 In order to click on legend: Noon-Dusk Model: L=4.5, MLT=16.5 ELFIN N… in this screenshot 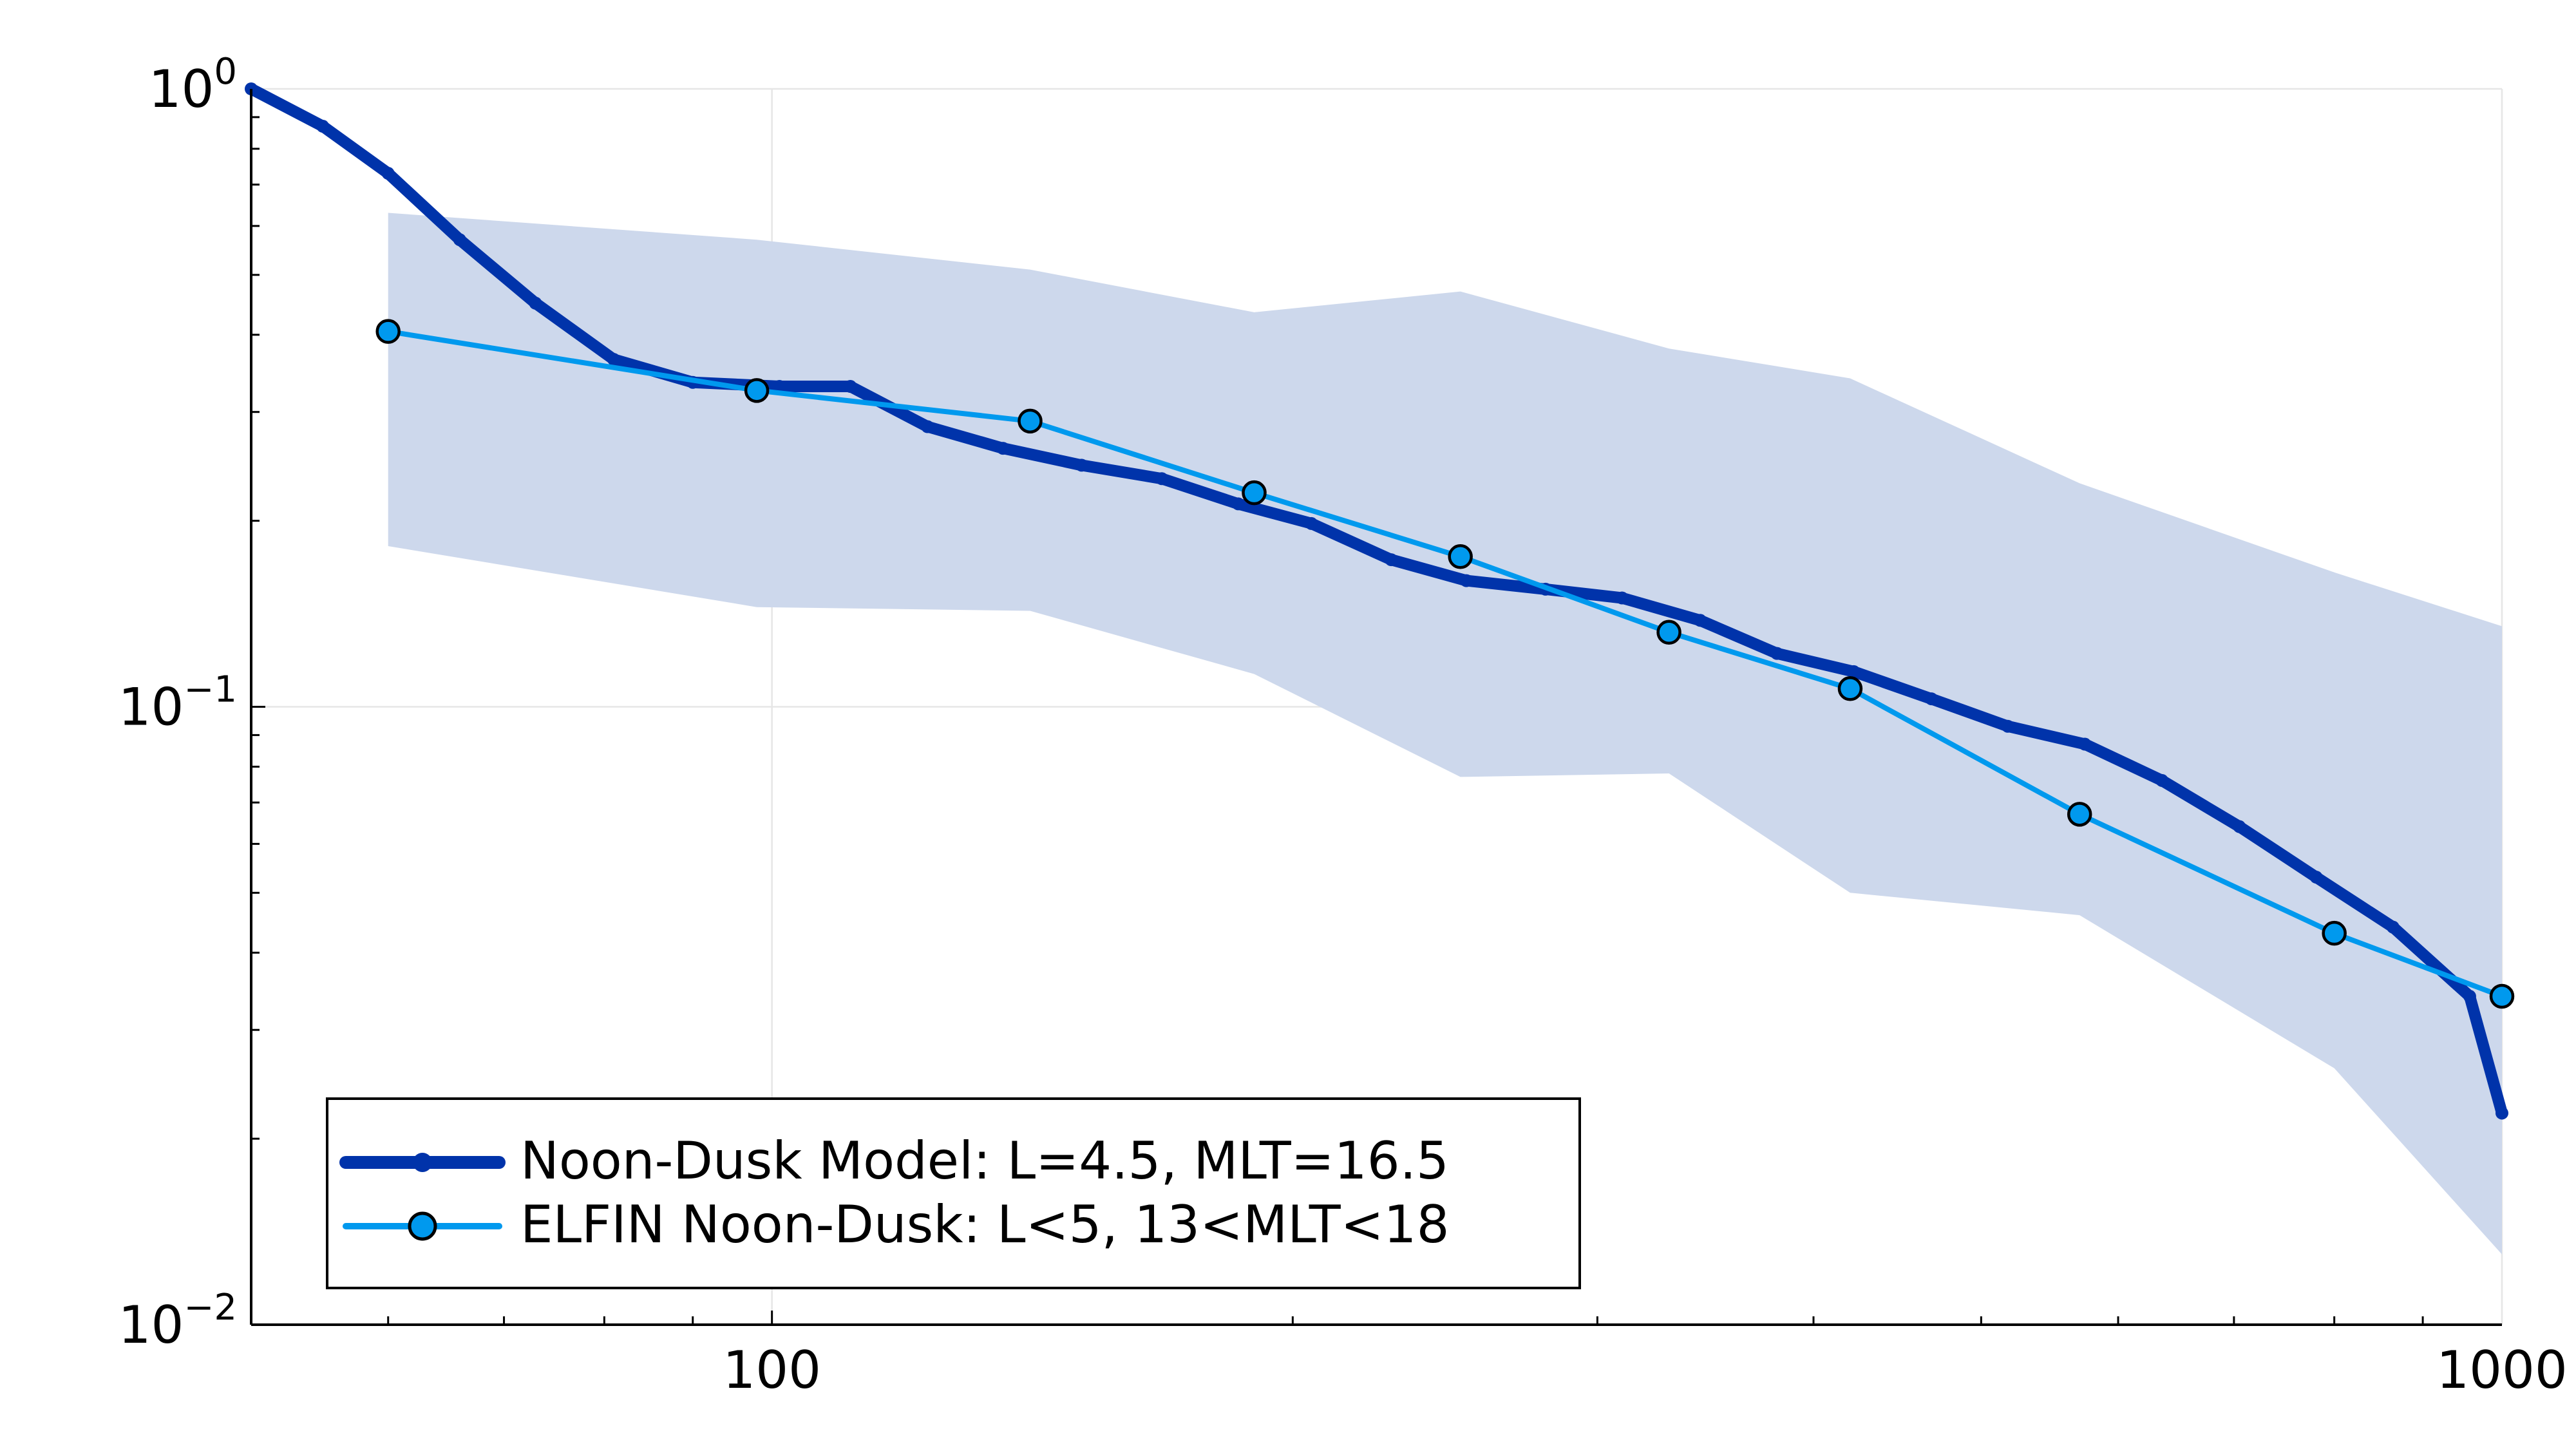, I will do `click(953, 1193)`.